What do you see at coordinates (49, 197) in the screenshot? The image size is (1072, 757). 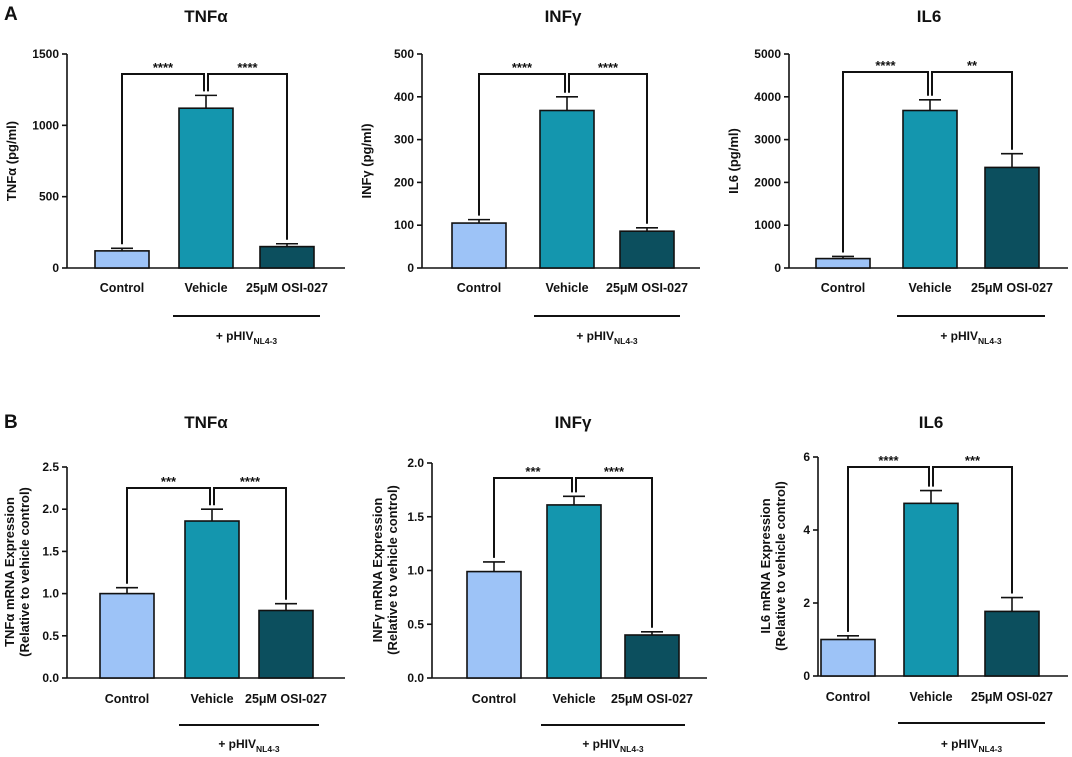 I see `y-tick-label: 500` at bounding box center [49, 197].